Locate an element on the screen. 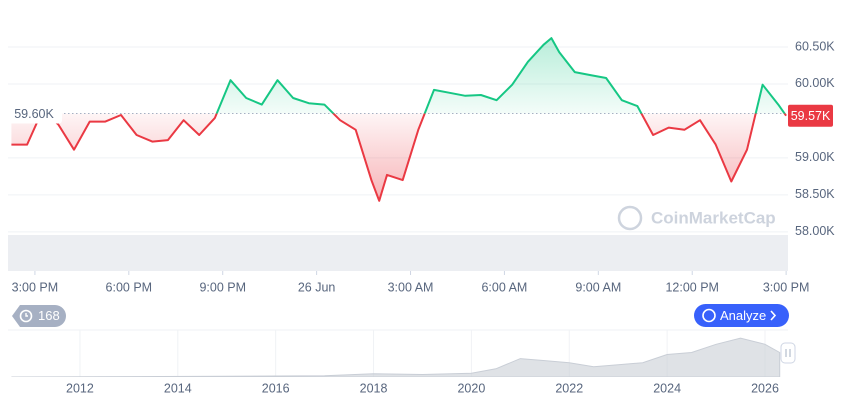  nav-tick-label: 2022 is located at coordinates (569, 388).